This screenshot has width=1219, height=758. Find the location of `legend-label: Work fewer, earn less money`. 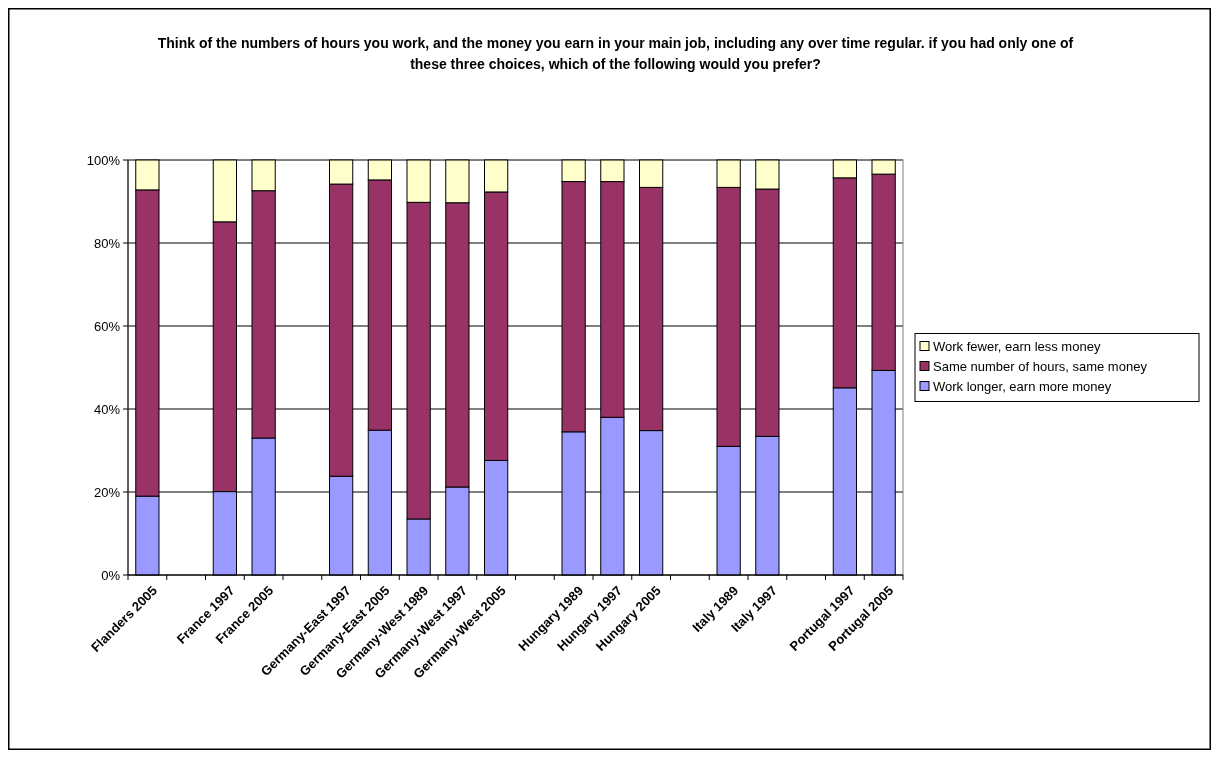

legend-label: Work fewer, earn less money is located at coordinates (1017, 347).